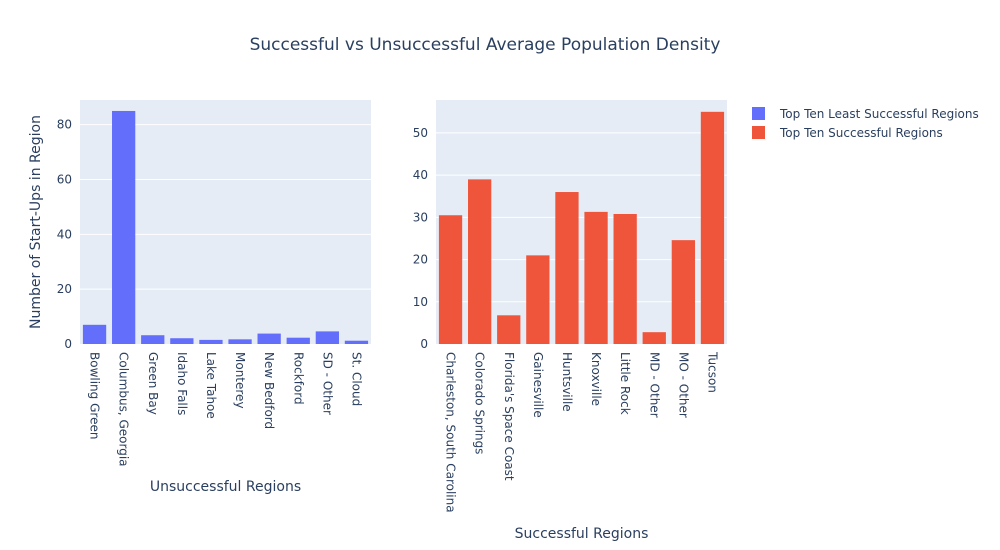 The image size is (1000, 550). Describe the element at coordinates (625, 278) in the screenshot. I see `bar-little-rock` at that location.